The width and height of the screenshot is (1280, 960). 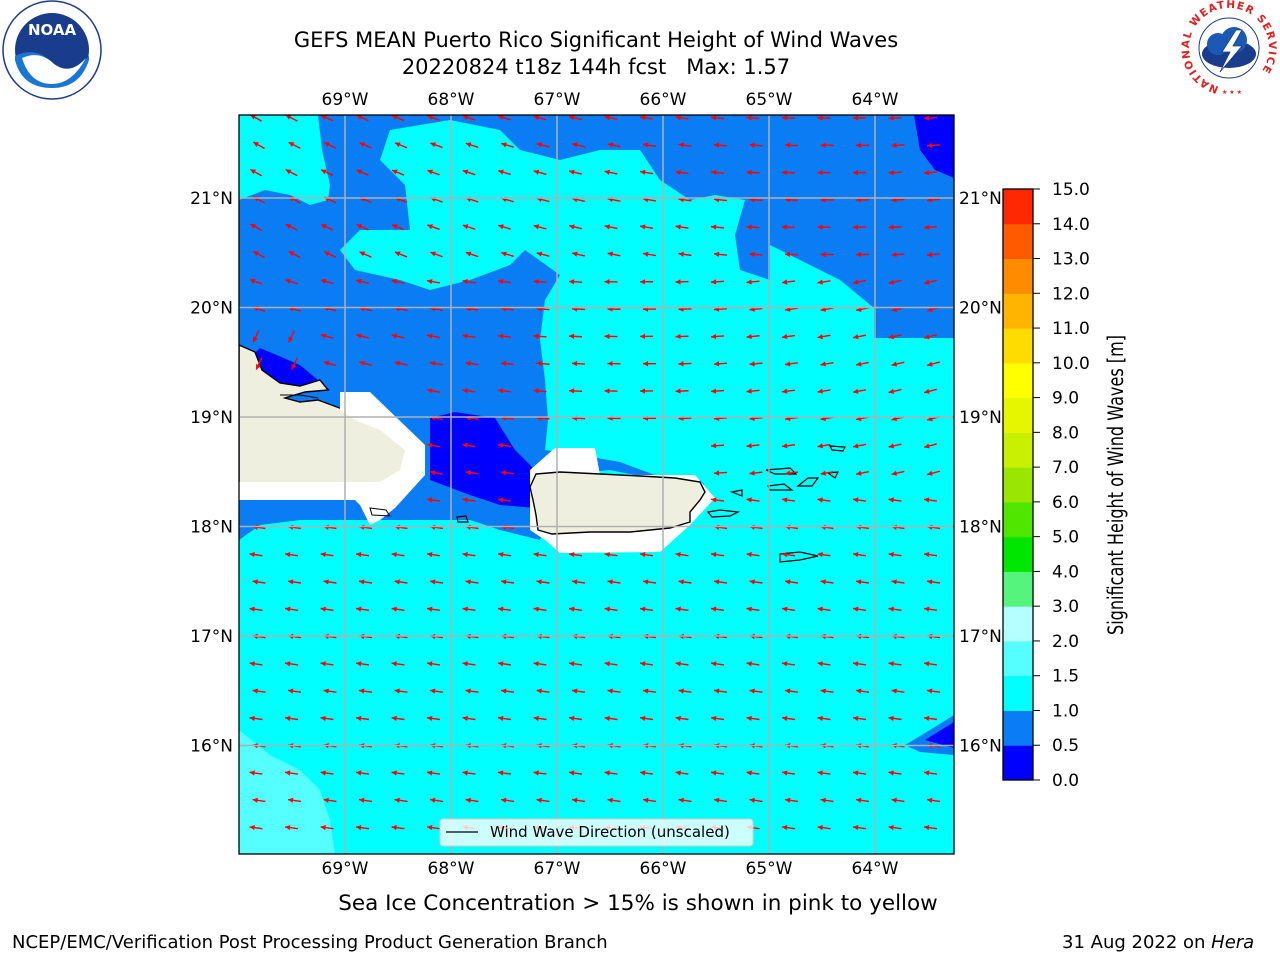 What do you see at coordinates (980, 528) in the screenshot?
I see `lat-label-right: 18°N` at bounding box center [980, 528].